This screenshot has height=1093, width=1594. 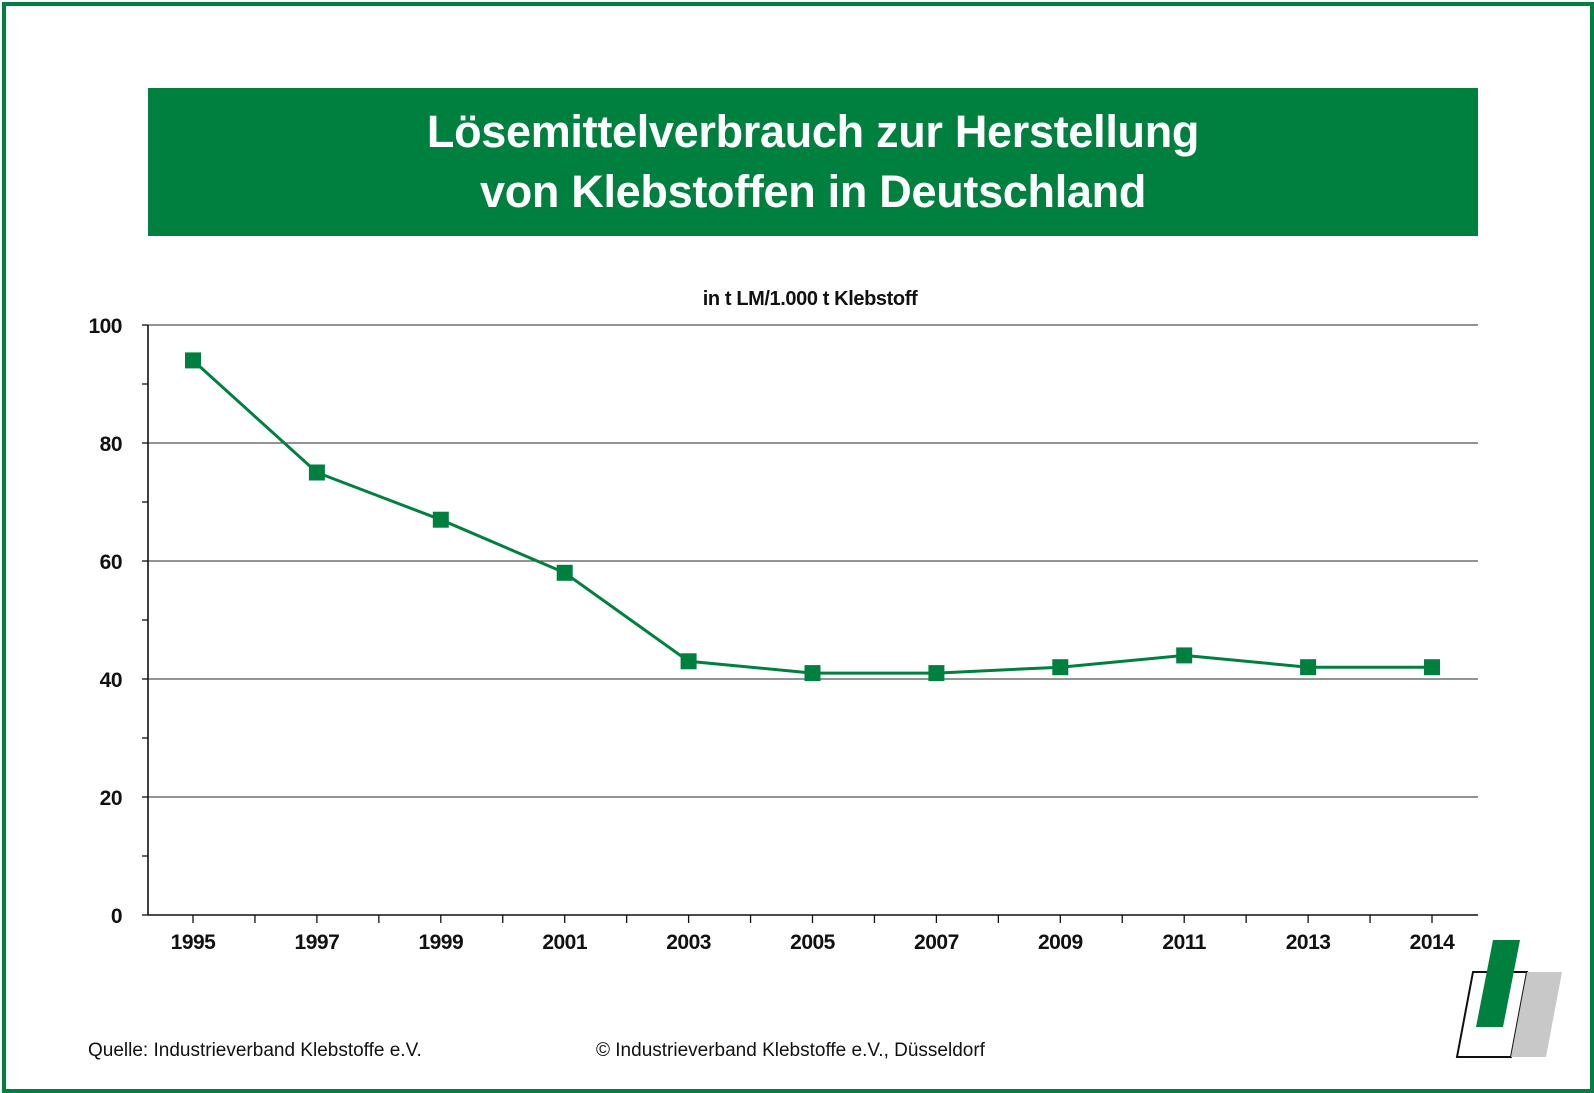 What do you see at coordinates (111, 680) in the screenshot?
I see `y-tick-label: 40` at bounding box center [111, 680].